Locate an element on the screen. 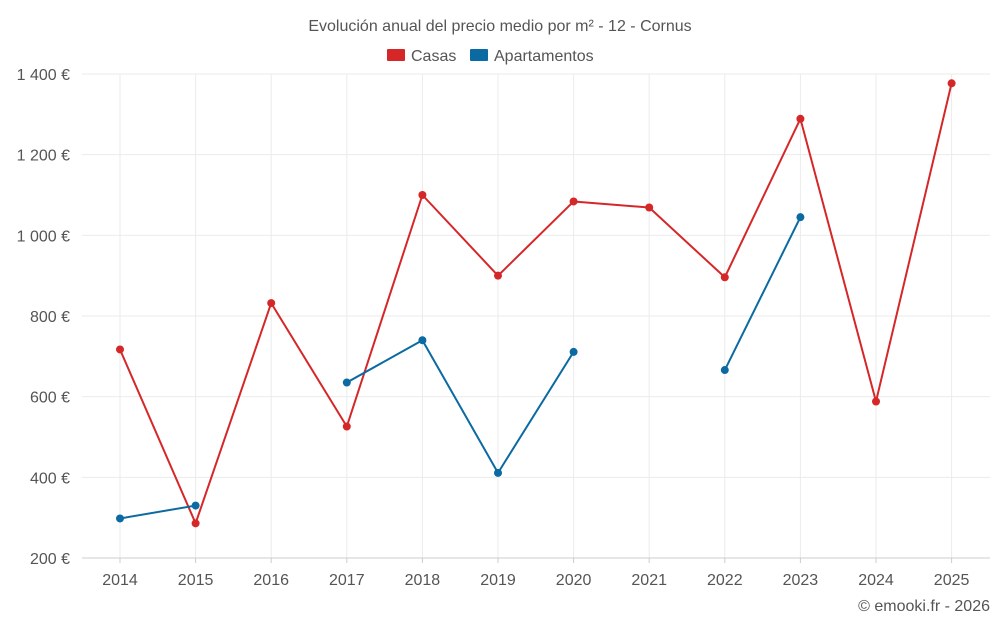 The image size is (1000, 625). data-point-apartamentos-2020 is located at coordinates (573, 351).